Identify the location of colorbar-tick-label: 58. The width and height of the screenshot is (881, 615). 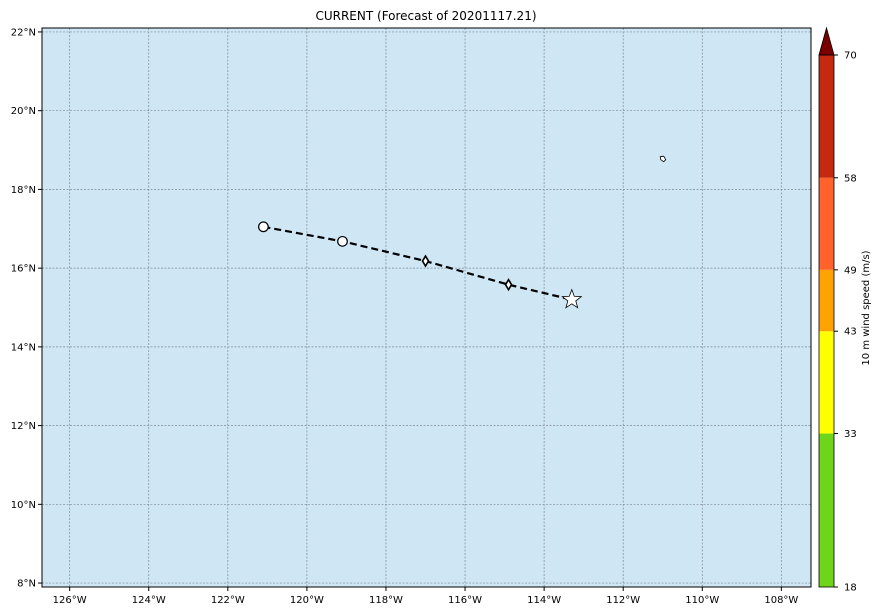
(850, 178).